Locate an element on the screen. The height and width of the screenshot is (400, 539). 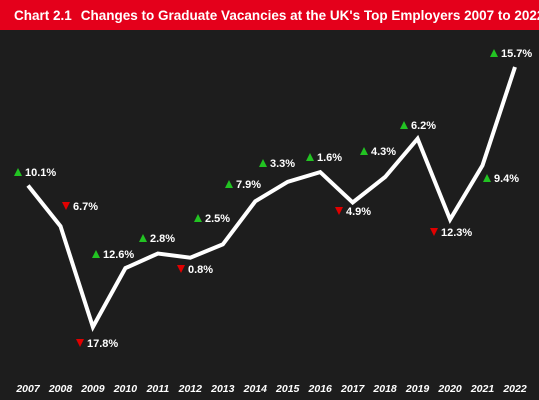
x-tick-label-2010: 2010 is located at coordinates (125, 389).